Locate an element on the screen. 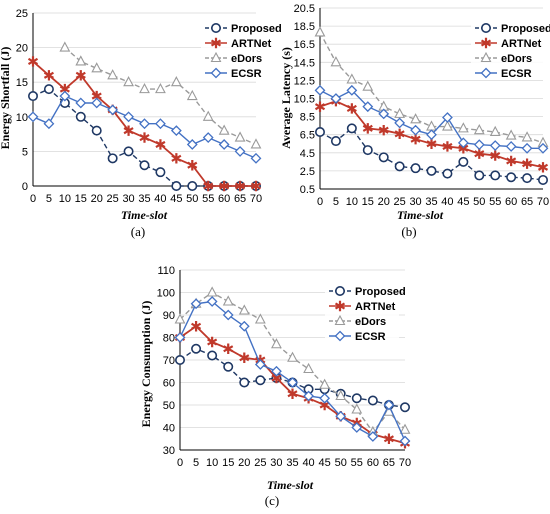 This screenshot has width=550, height=514. y-tick-label-b: 6.5 is located at coordinates (307, 136).